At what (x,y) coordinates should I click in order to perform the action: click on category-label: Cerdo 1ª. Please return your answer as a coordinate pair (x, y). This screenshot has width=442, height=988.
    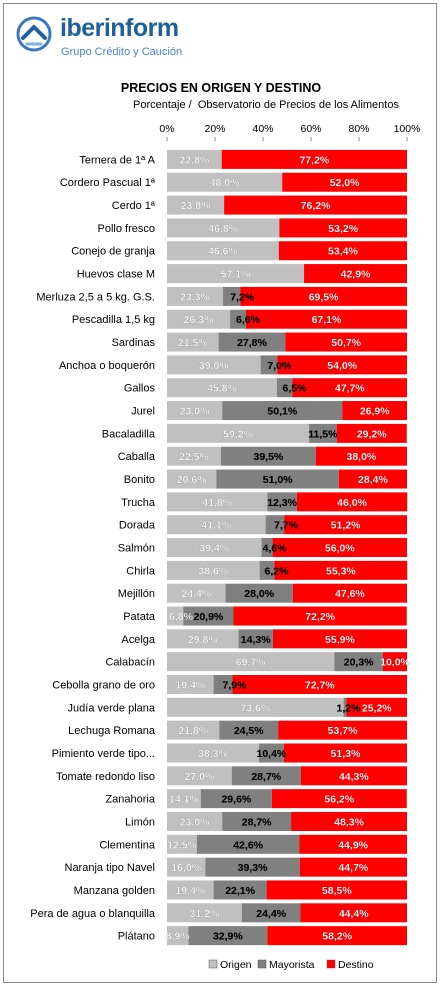
    Looking at the image, I should click on (134, 206).